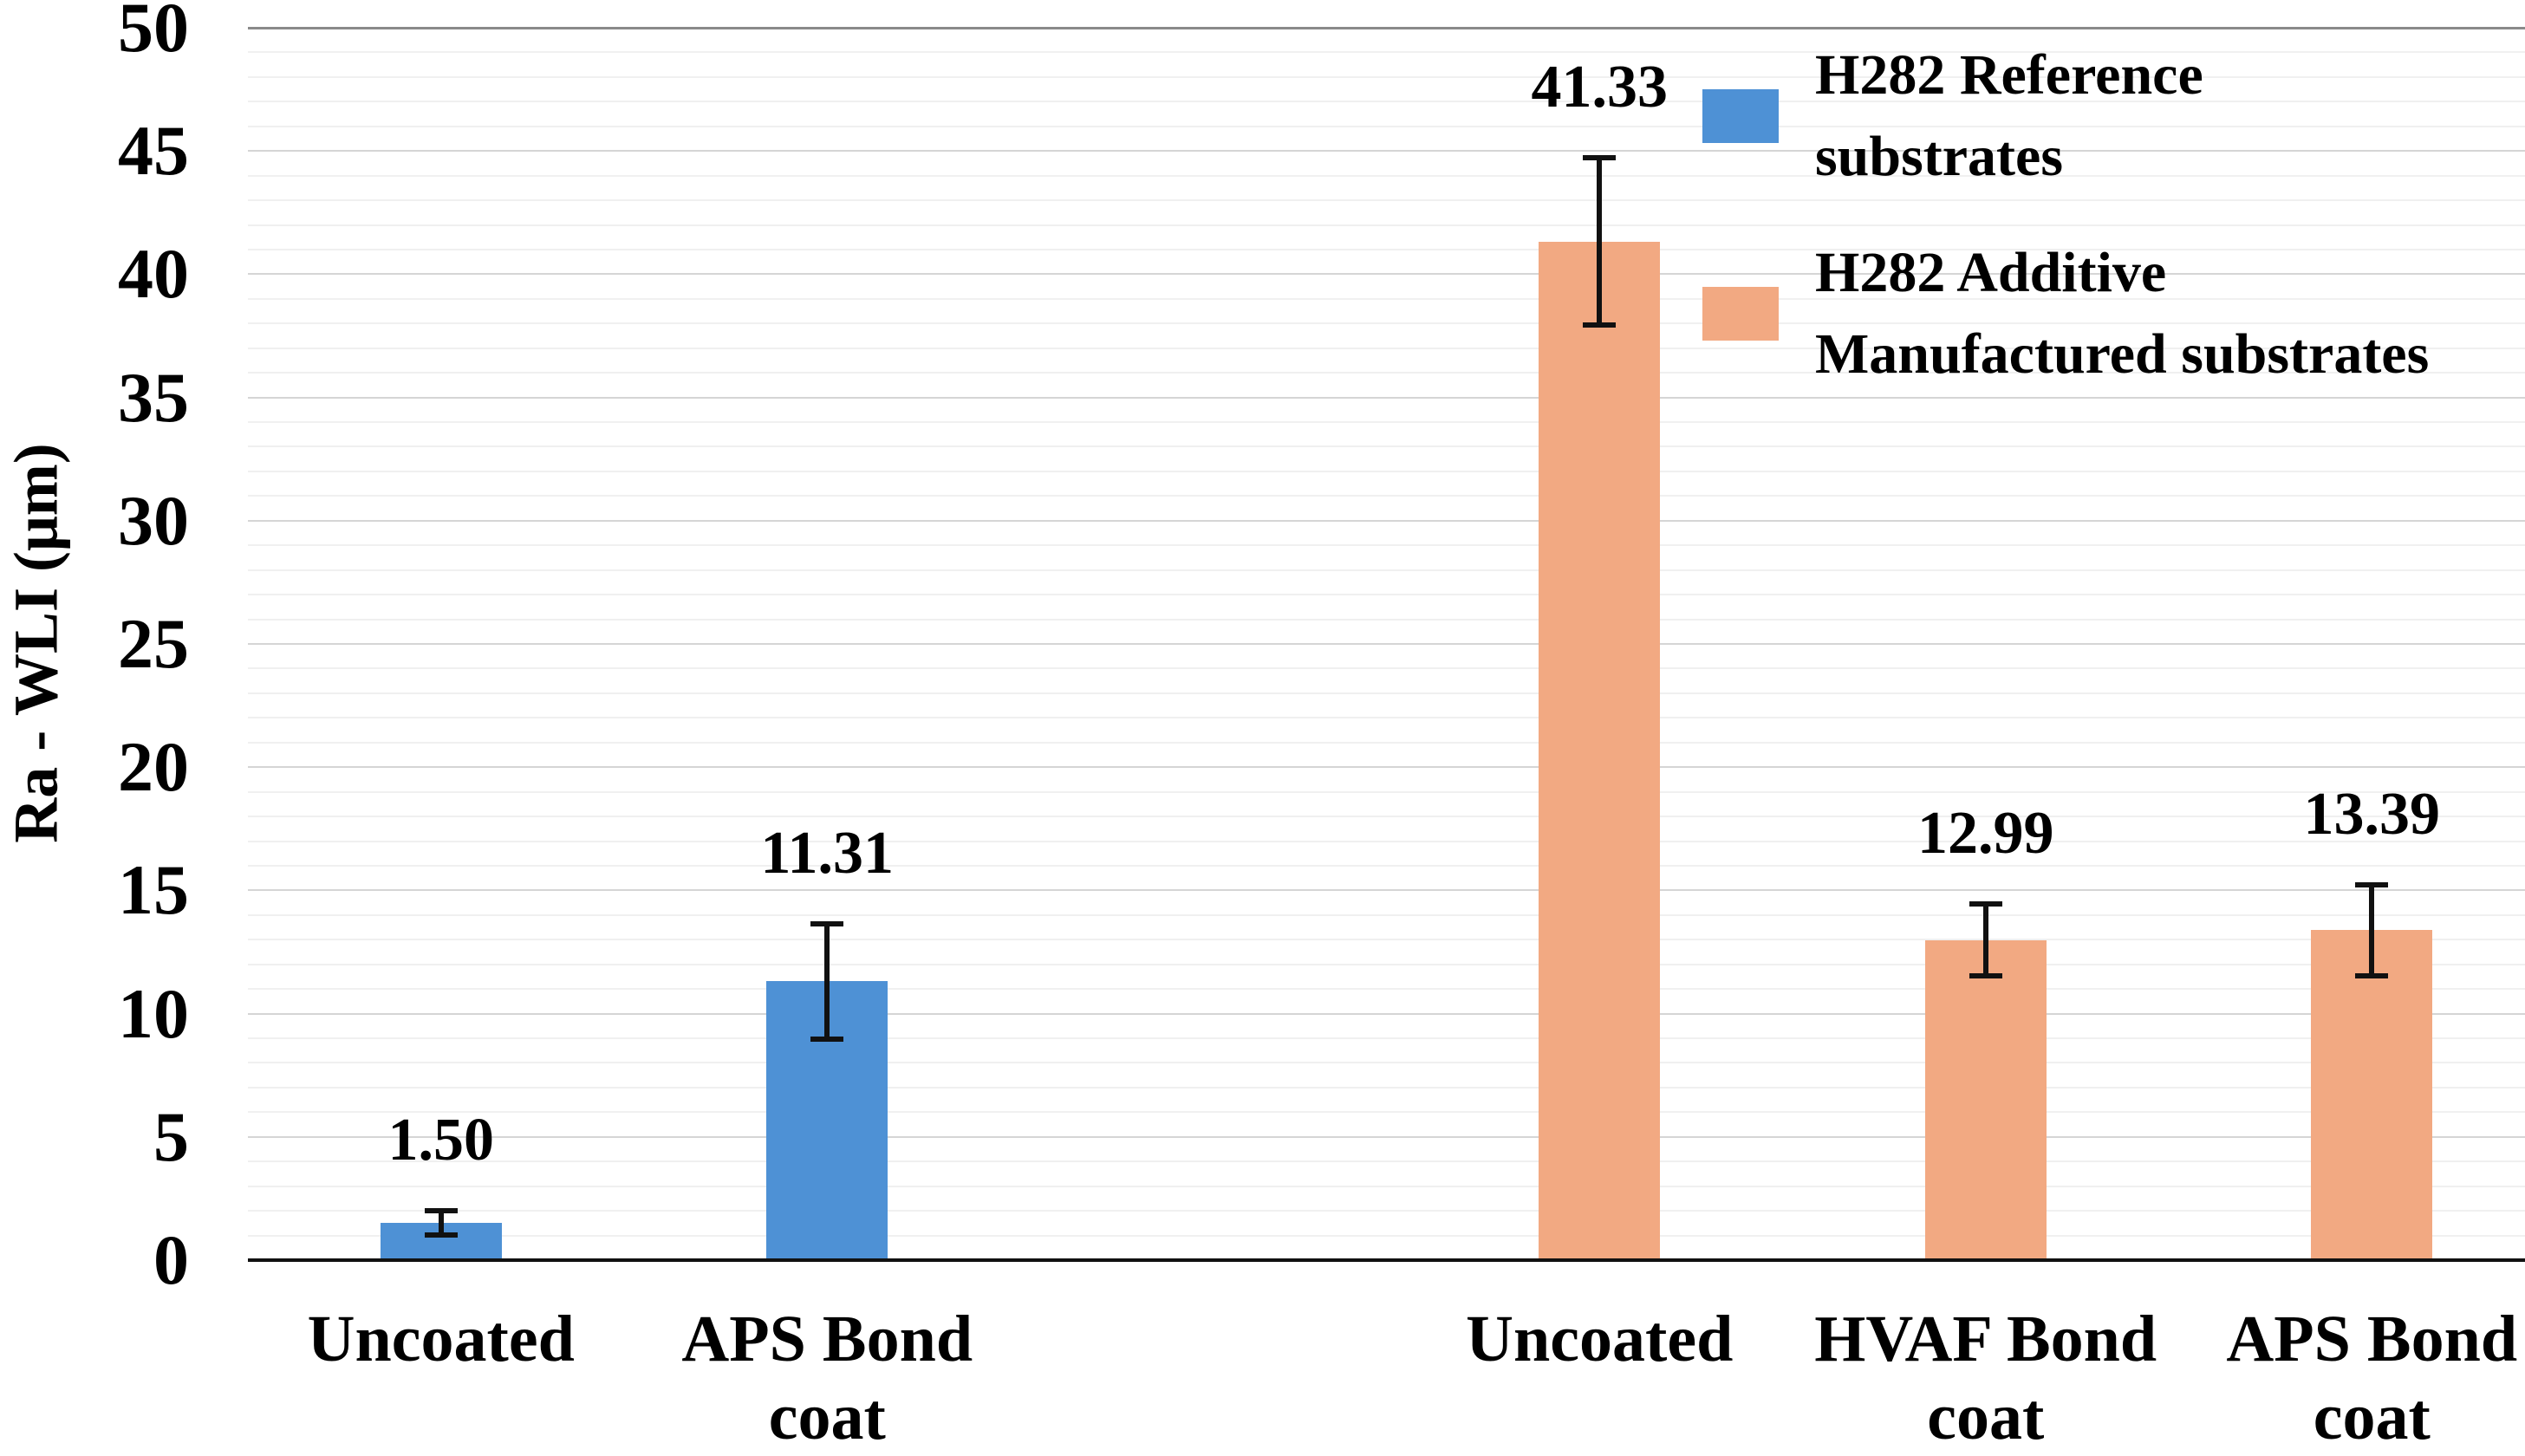 The image size is (2525, 1456). I want to click on y-tick-label-5: 5, so click(171, 1136).